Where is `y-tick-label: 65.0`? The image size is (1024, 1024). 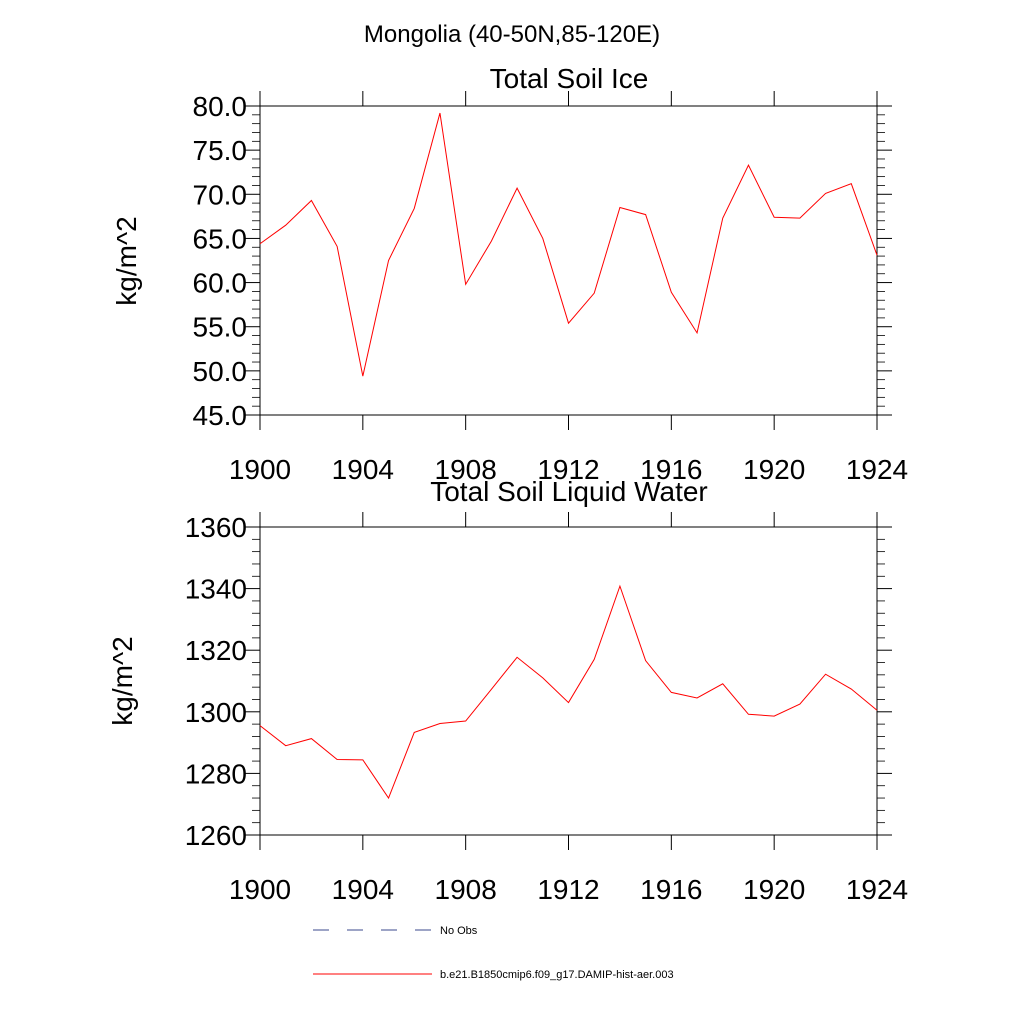 y-tick-label: 65.0 is located at coordinates (220, 238).